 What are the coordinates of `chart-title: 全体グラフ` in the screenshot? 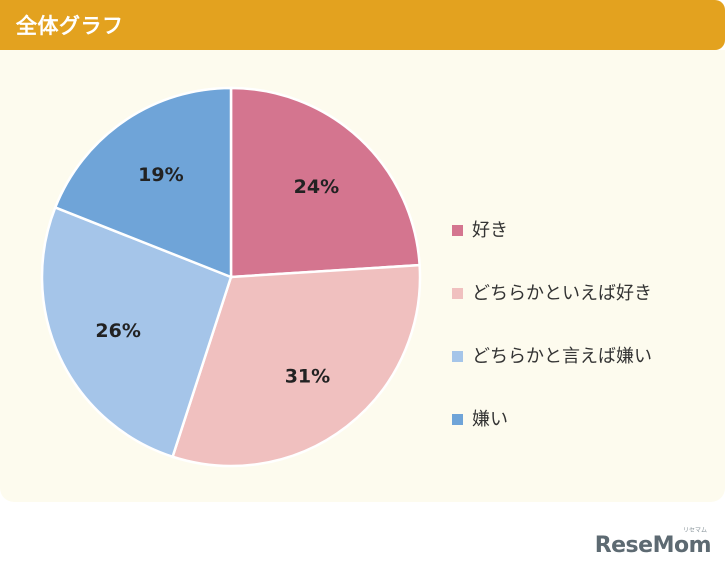 It's located at (70, 26).